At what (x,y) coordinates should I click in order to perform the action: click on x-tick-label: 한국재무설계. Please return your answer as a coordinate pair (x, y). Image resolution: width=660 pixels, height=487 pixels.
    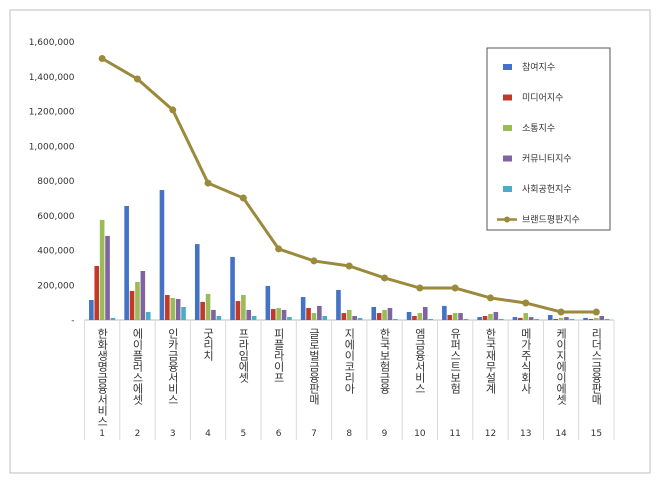
    Looking at the image, I should click on (490, 361).